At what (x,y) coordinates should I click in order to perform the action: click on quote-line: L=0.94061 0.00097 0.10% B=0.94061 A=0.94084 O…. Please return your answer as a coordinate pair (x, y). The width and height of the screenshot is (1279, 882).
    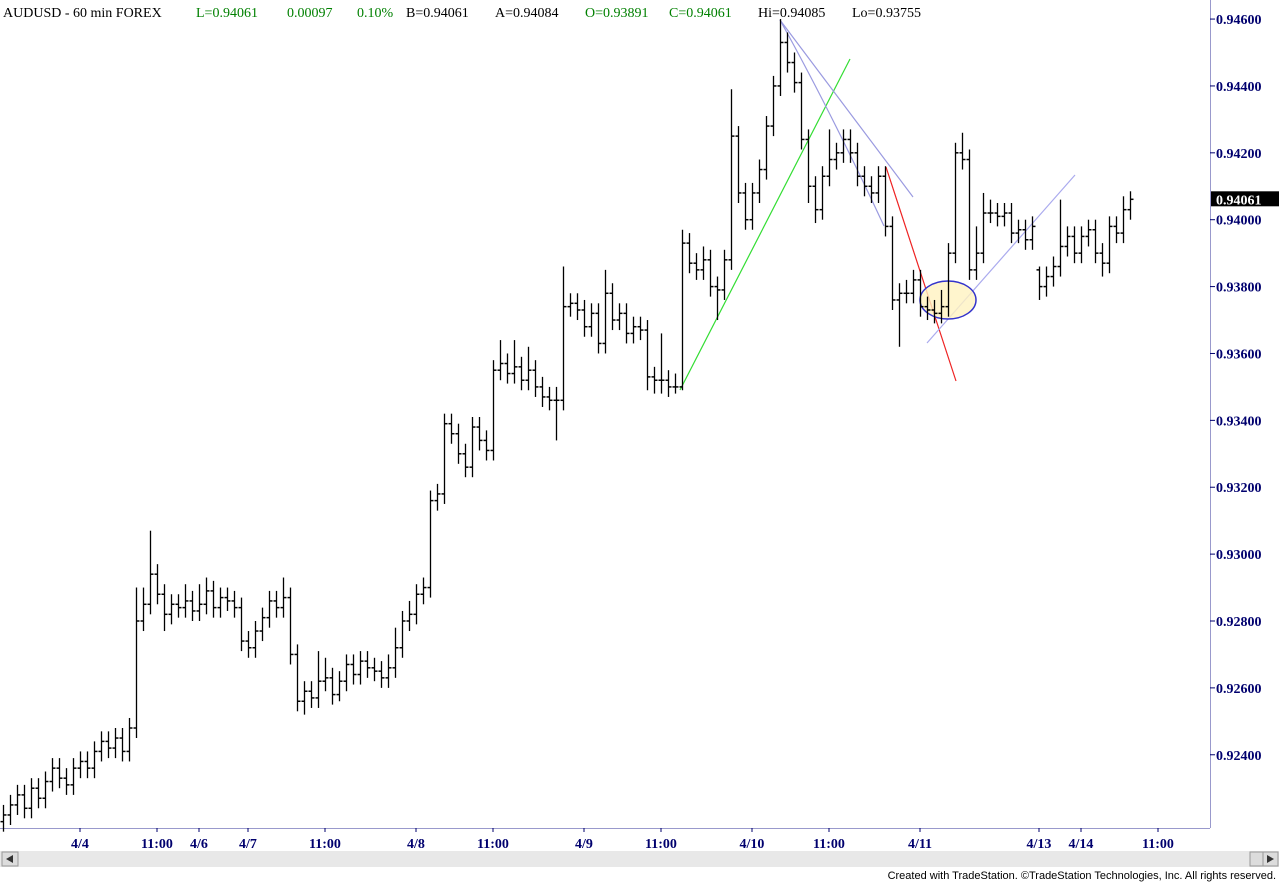
    Looking at the image, I should click on (558, 13).